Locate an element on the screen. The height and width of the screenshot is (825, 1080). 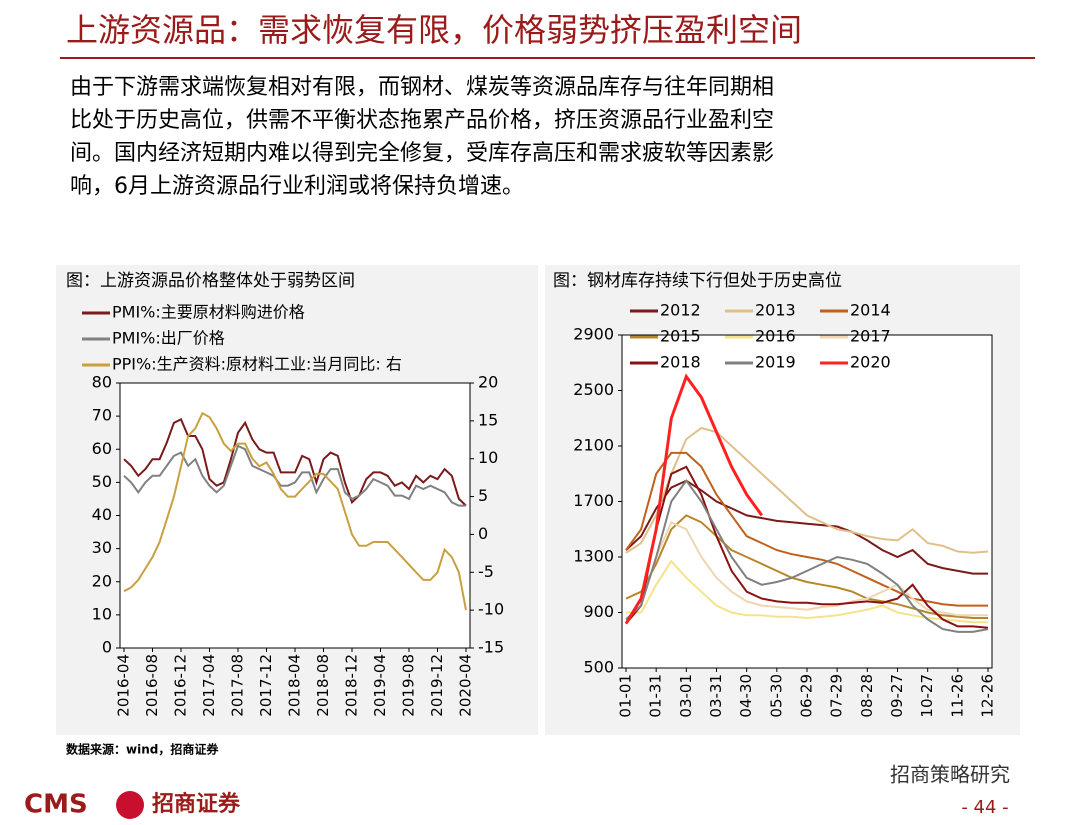
legend-label: 2017 is located at coordinates (870, 336).